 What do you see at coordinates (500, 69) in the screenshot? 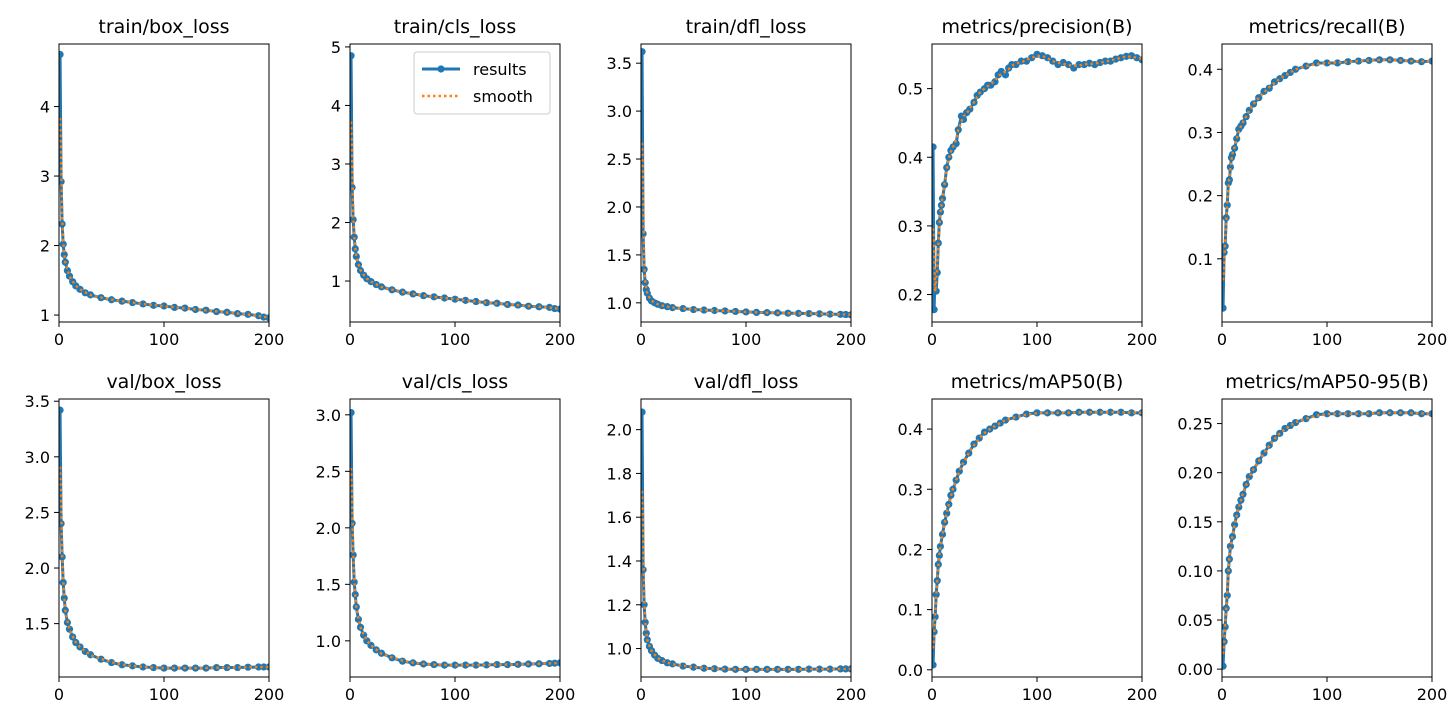
I see `legend-label-results: results` at bounding box center [500, 69].